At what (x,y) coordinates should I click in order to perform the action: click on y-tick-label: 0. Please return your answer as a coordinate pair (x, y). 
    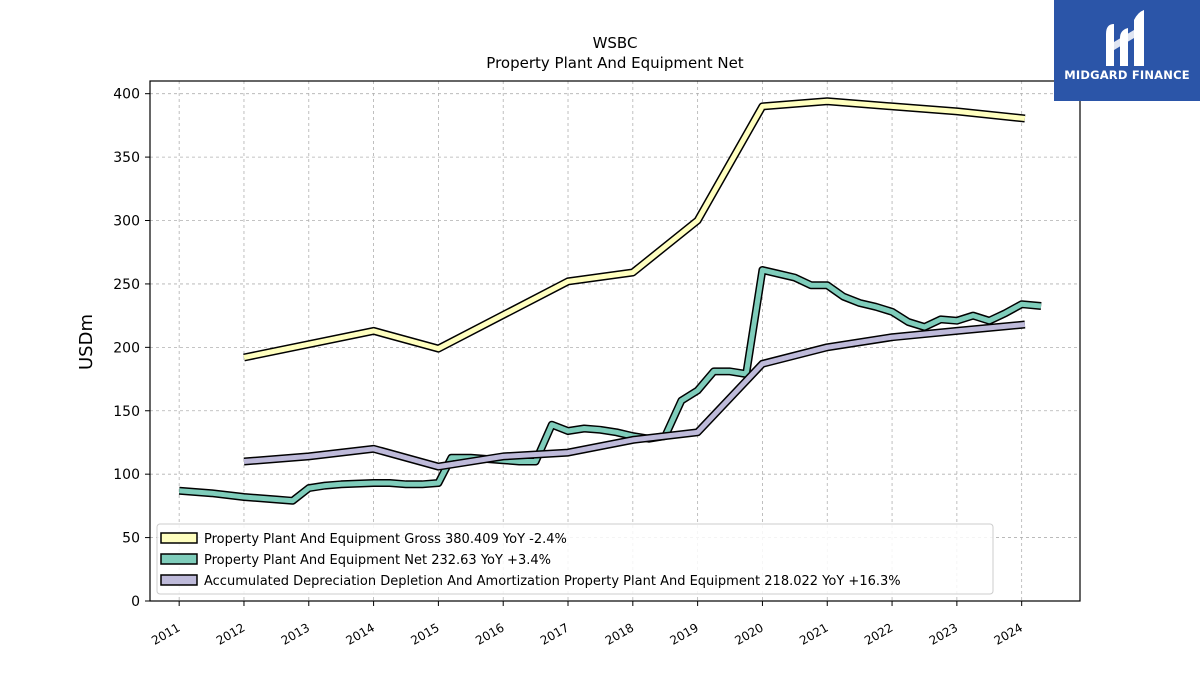
    Looking at the image, I should click on (135, 602).